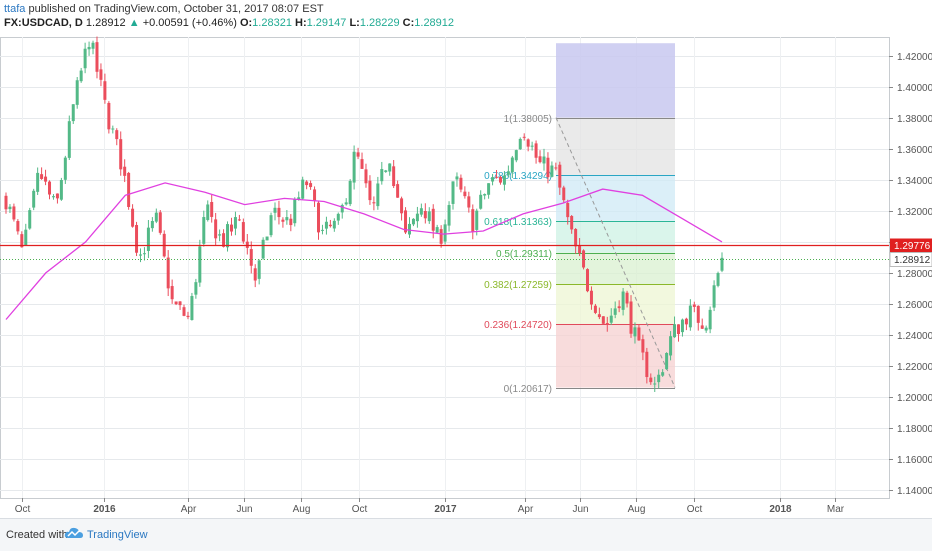 The height and width of the screenshot is (551, 932). Describe the element at coordinates (15, 9) in the screenshot. I see `author-link: ttafa` at that location.